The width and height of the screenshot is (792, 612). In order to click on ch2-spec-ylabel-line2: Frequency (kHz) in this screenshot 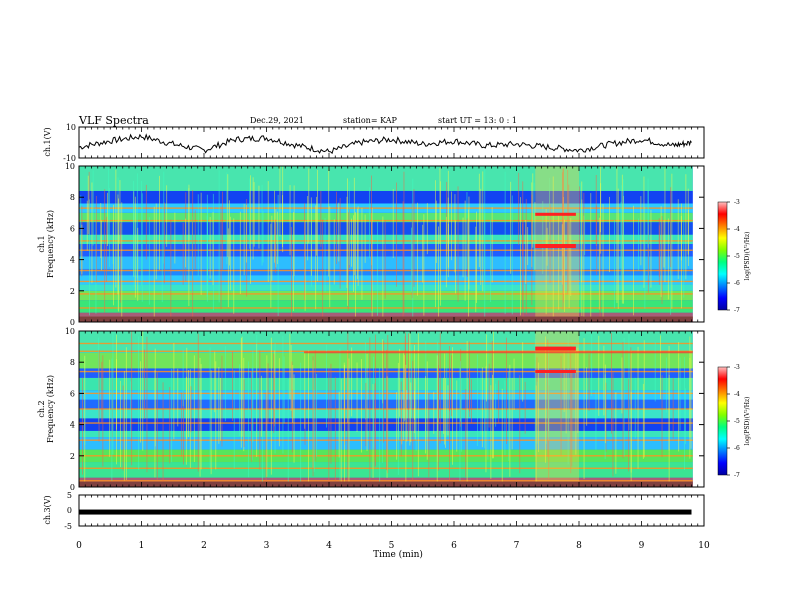, I will do `click(50, 409)`.